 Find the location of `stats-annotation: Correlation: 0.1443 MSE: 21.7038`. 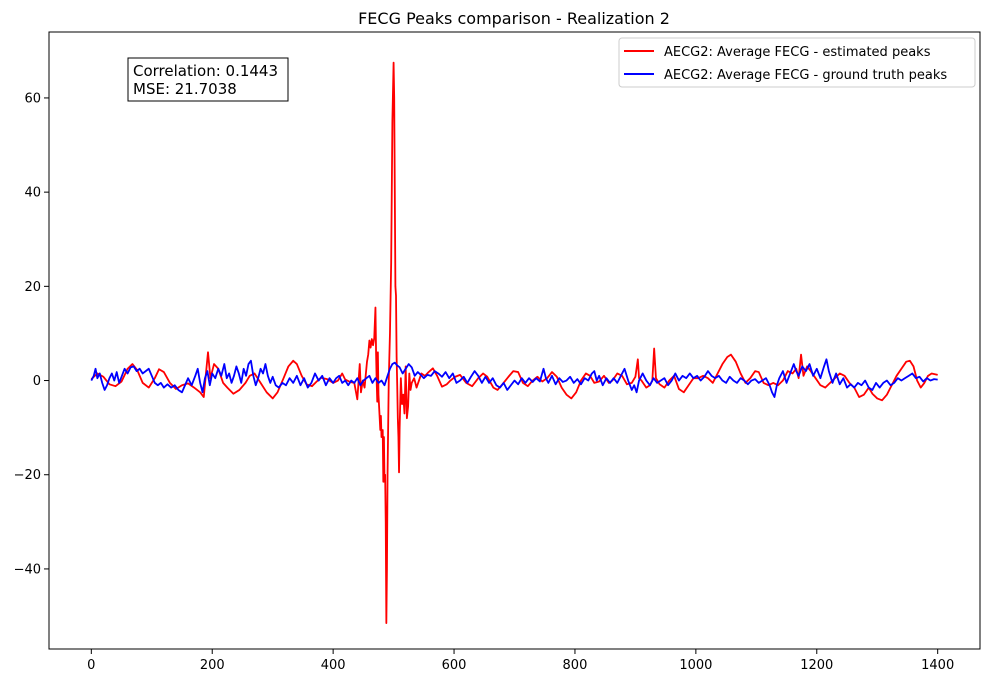

stats-annotation: Correlation: 0.1443 MSE: 21.7038 is located at coordinates (208, 79).